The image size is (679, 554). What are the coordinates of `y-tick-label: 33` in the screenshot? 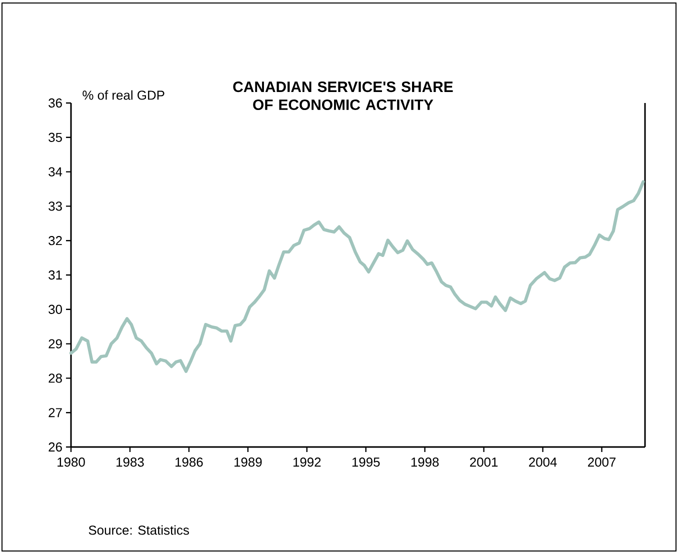 It's located at (55, 206).